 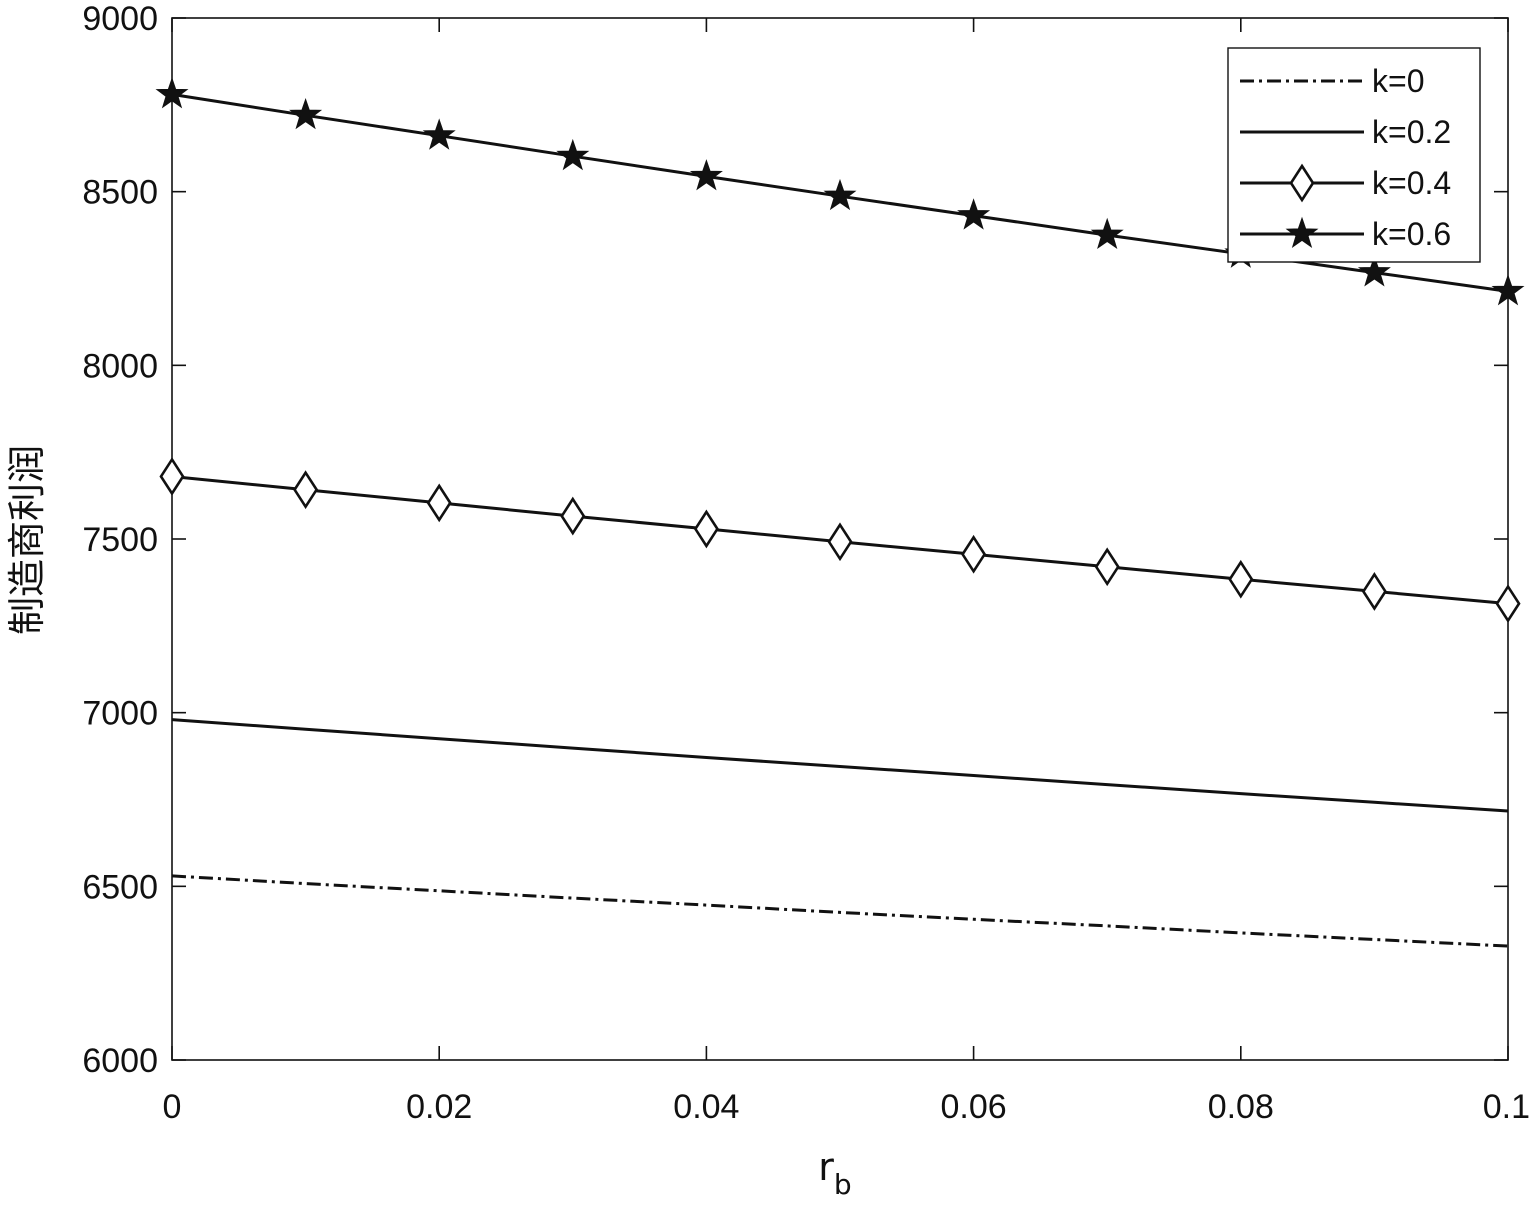 I want to click on x-tick-label: 0.02, so click(x=439, y=1107).